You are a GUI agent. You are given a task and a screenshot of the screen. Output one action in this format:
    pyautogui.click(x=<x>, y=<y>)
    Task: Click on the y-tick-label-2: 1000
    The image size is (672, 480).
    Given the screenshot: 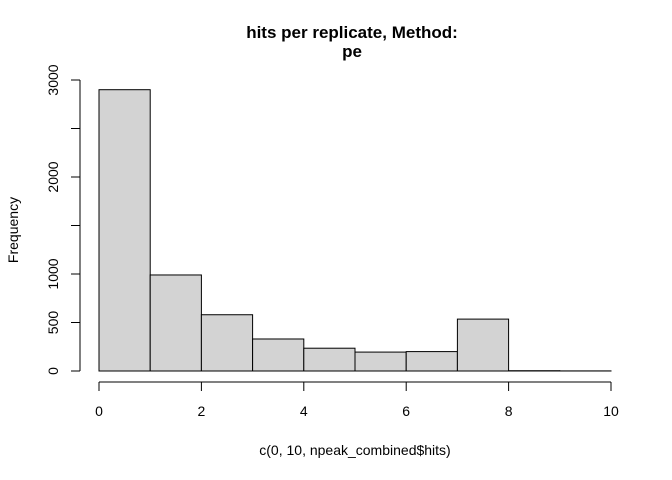 What is the action you would take?
    pyautogui.click(x=53, y=273)
    